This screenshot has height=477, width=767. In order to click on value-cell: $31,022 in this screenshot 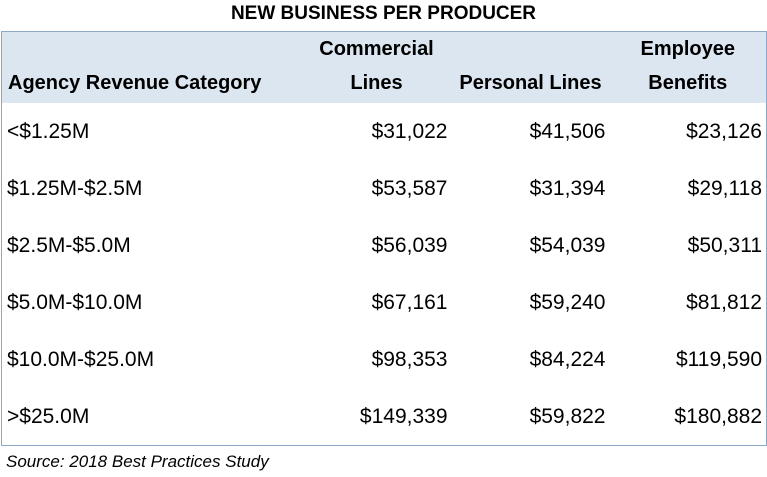, I will do `click(409, 131)`.